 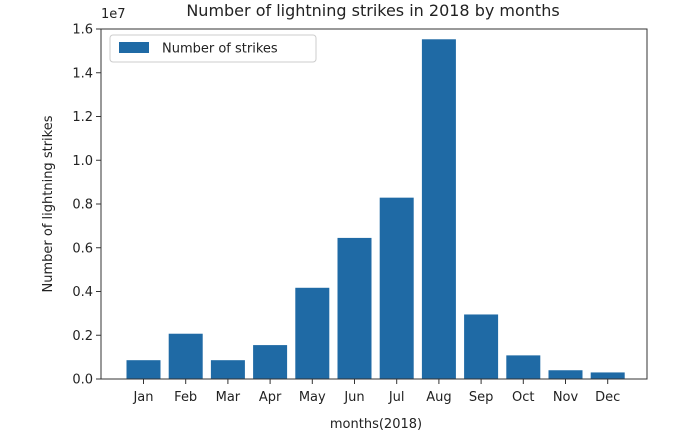 I want to click on legend-entry: Number of strikes, so click(x=220, y=49).